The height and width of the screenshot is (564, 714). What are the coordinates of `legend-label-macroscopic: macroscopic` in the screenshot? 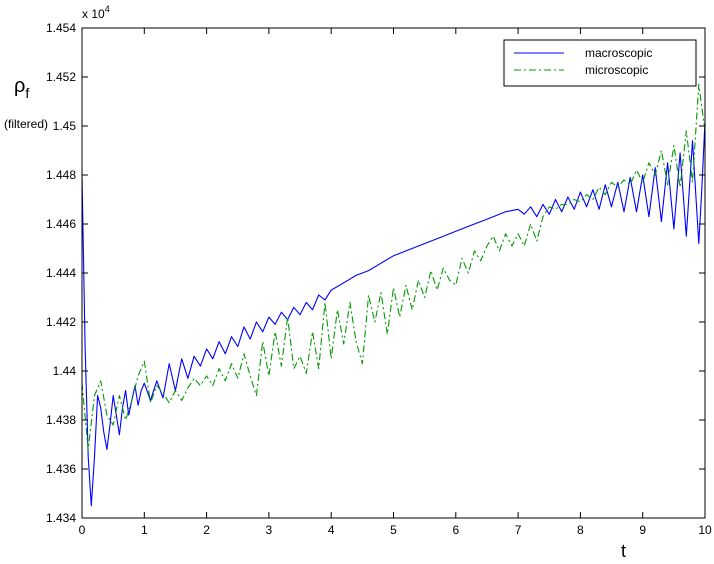 It's located at (618, 53).